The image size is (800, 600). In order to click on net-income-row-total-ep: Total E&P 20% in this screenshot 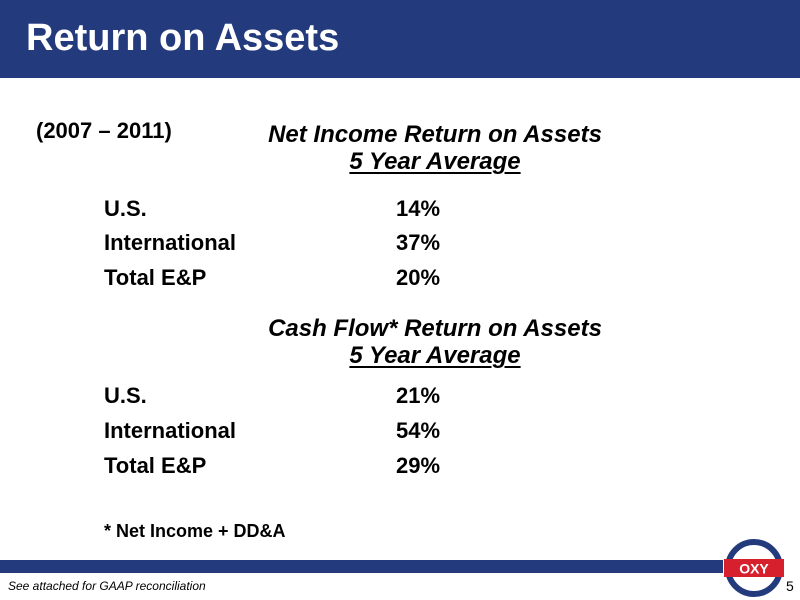, I will do `click(304, 278)`.